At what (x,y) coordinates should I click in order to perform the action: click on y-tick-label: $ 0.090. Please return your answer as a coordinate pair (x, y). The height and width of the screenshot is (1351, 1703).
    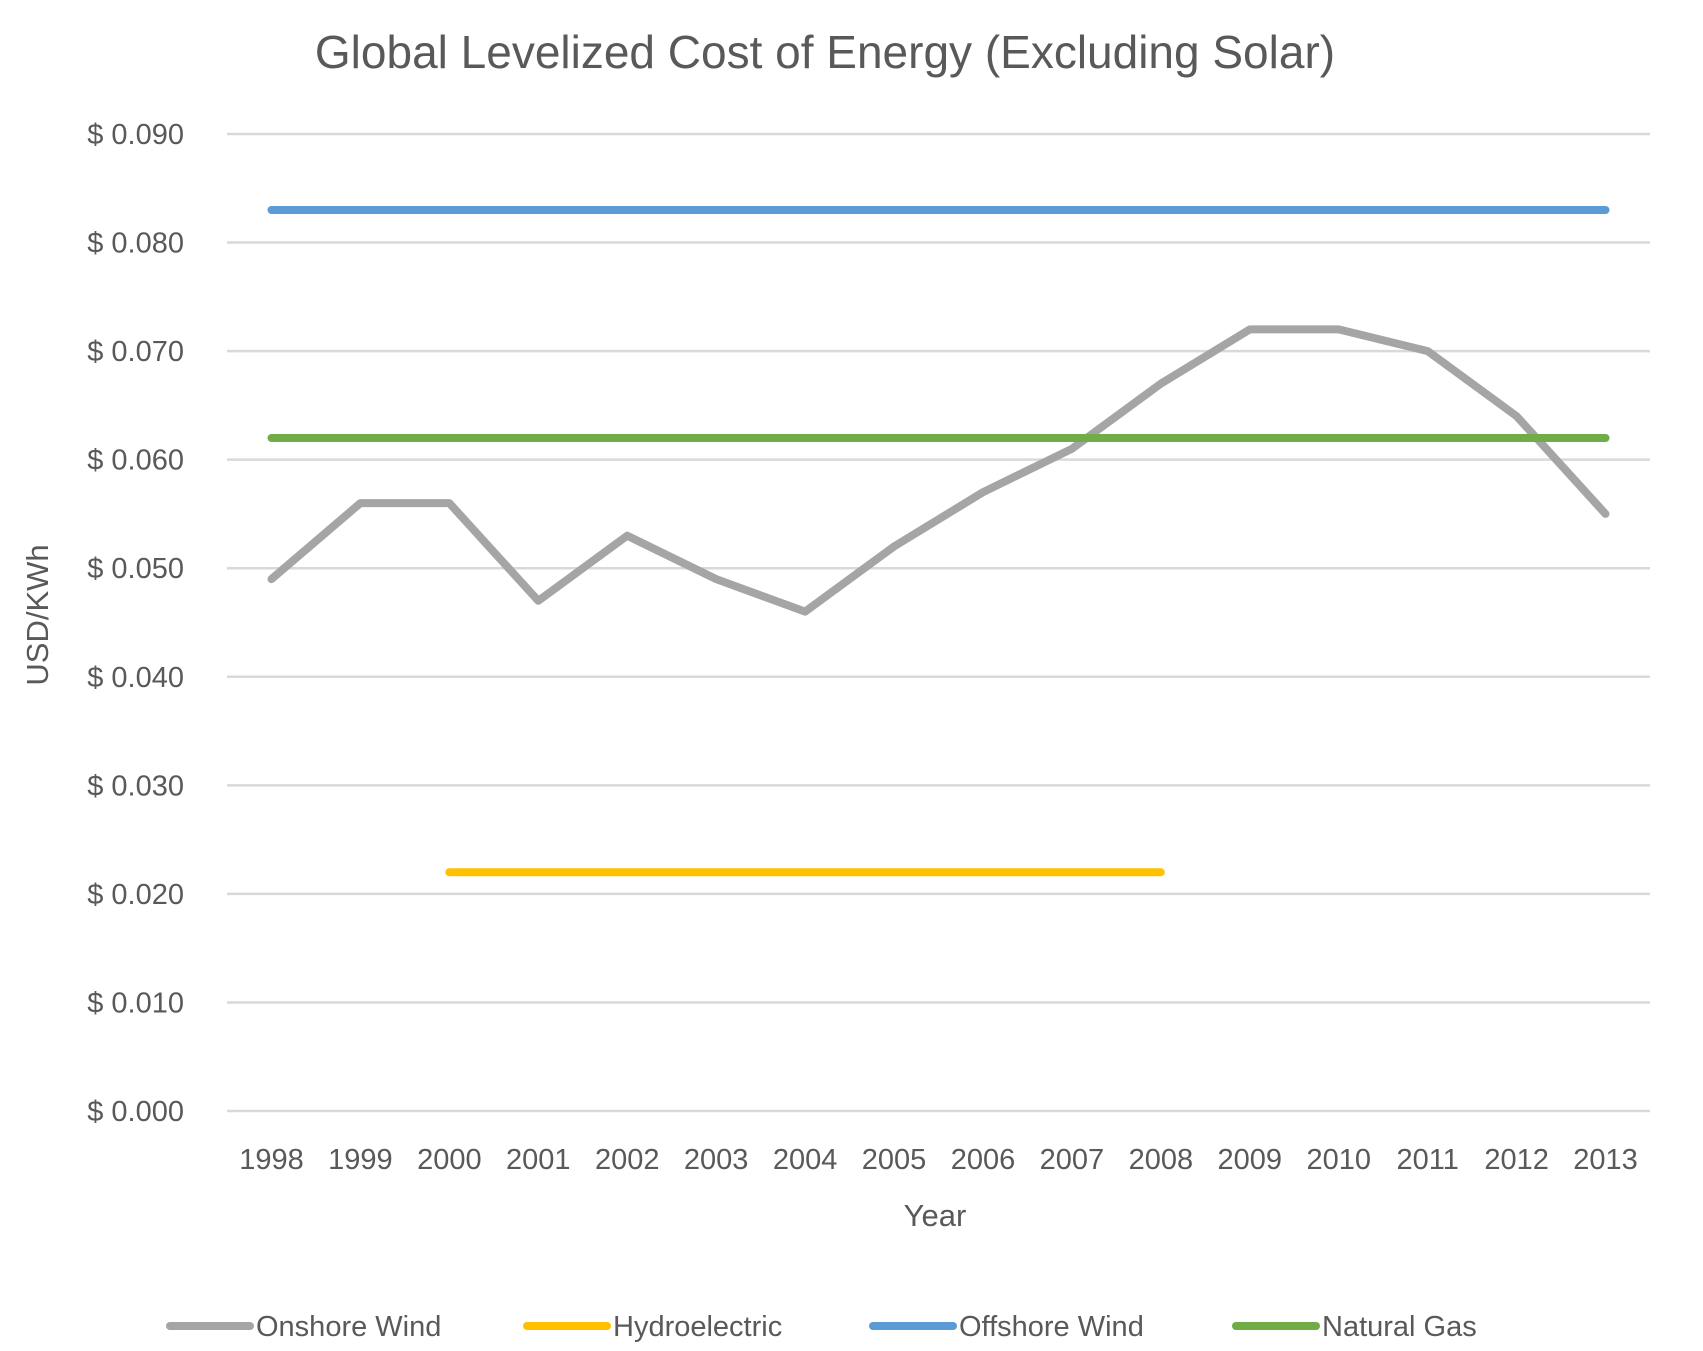
    Looking at the image, I should click on (135, 135).